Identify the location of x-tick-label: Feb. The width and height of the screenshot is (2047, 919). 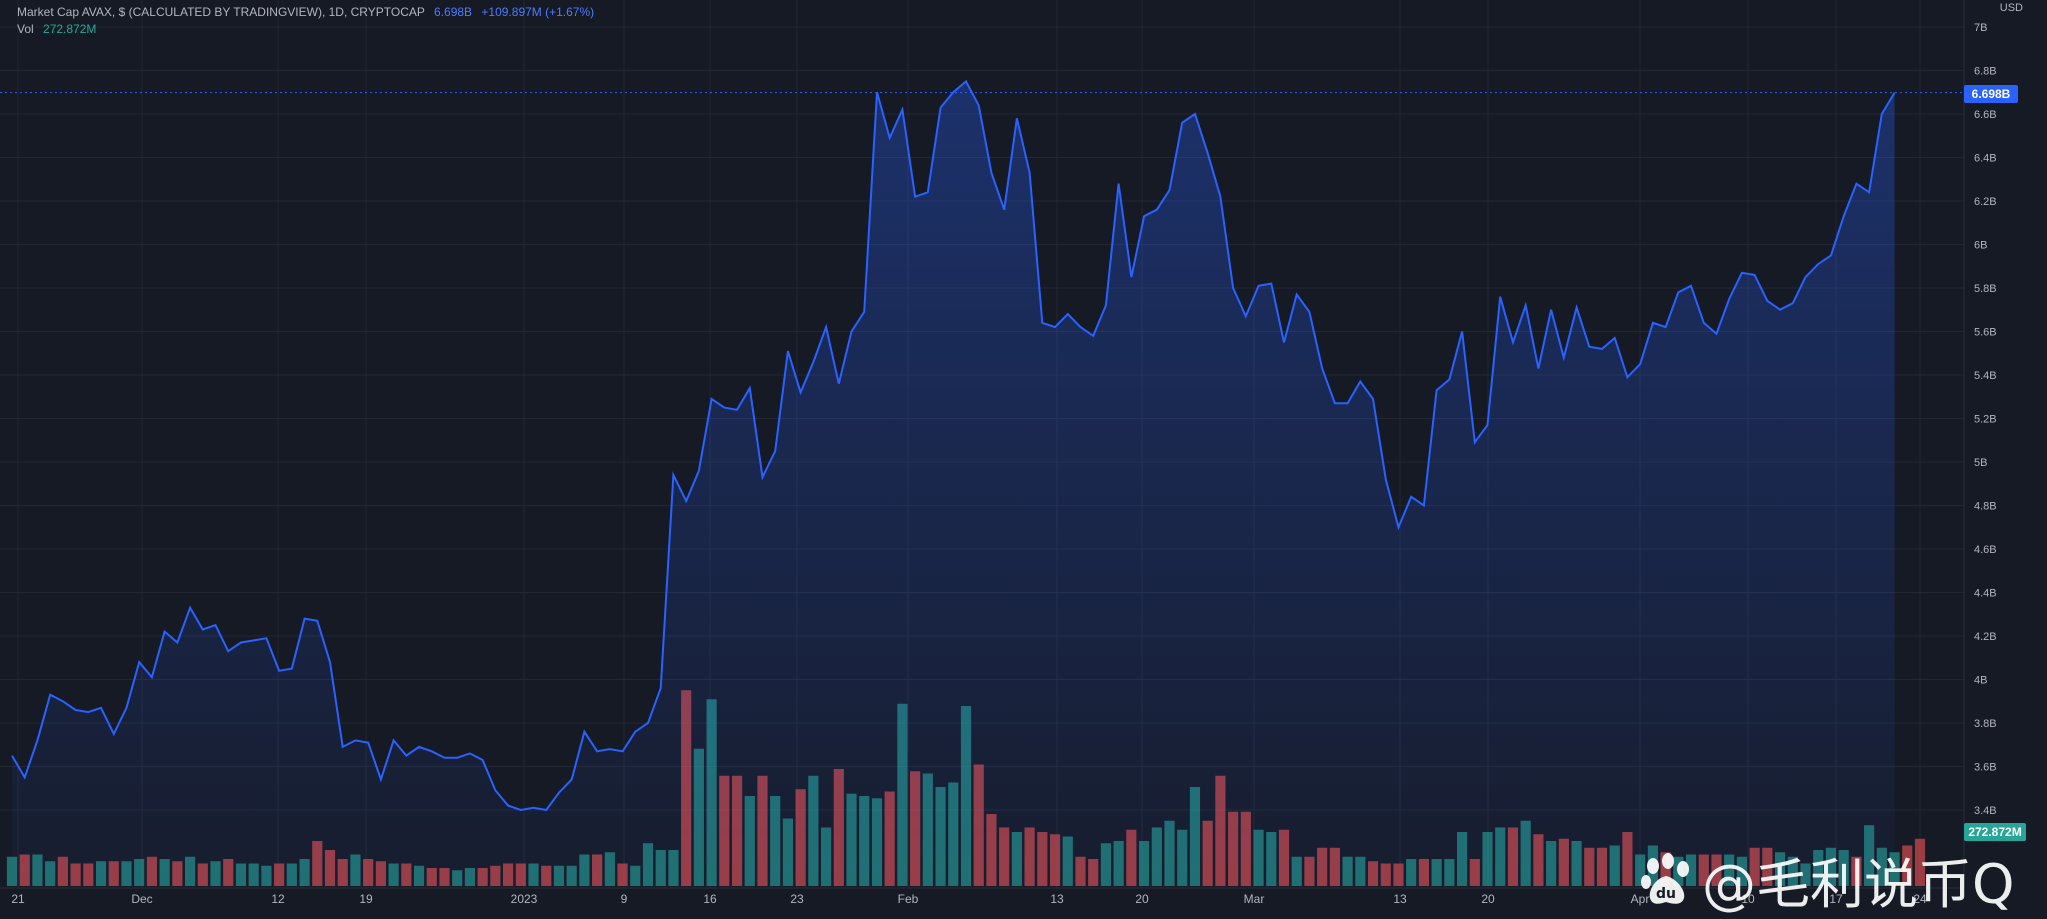
(908, 899).